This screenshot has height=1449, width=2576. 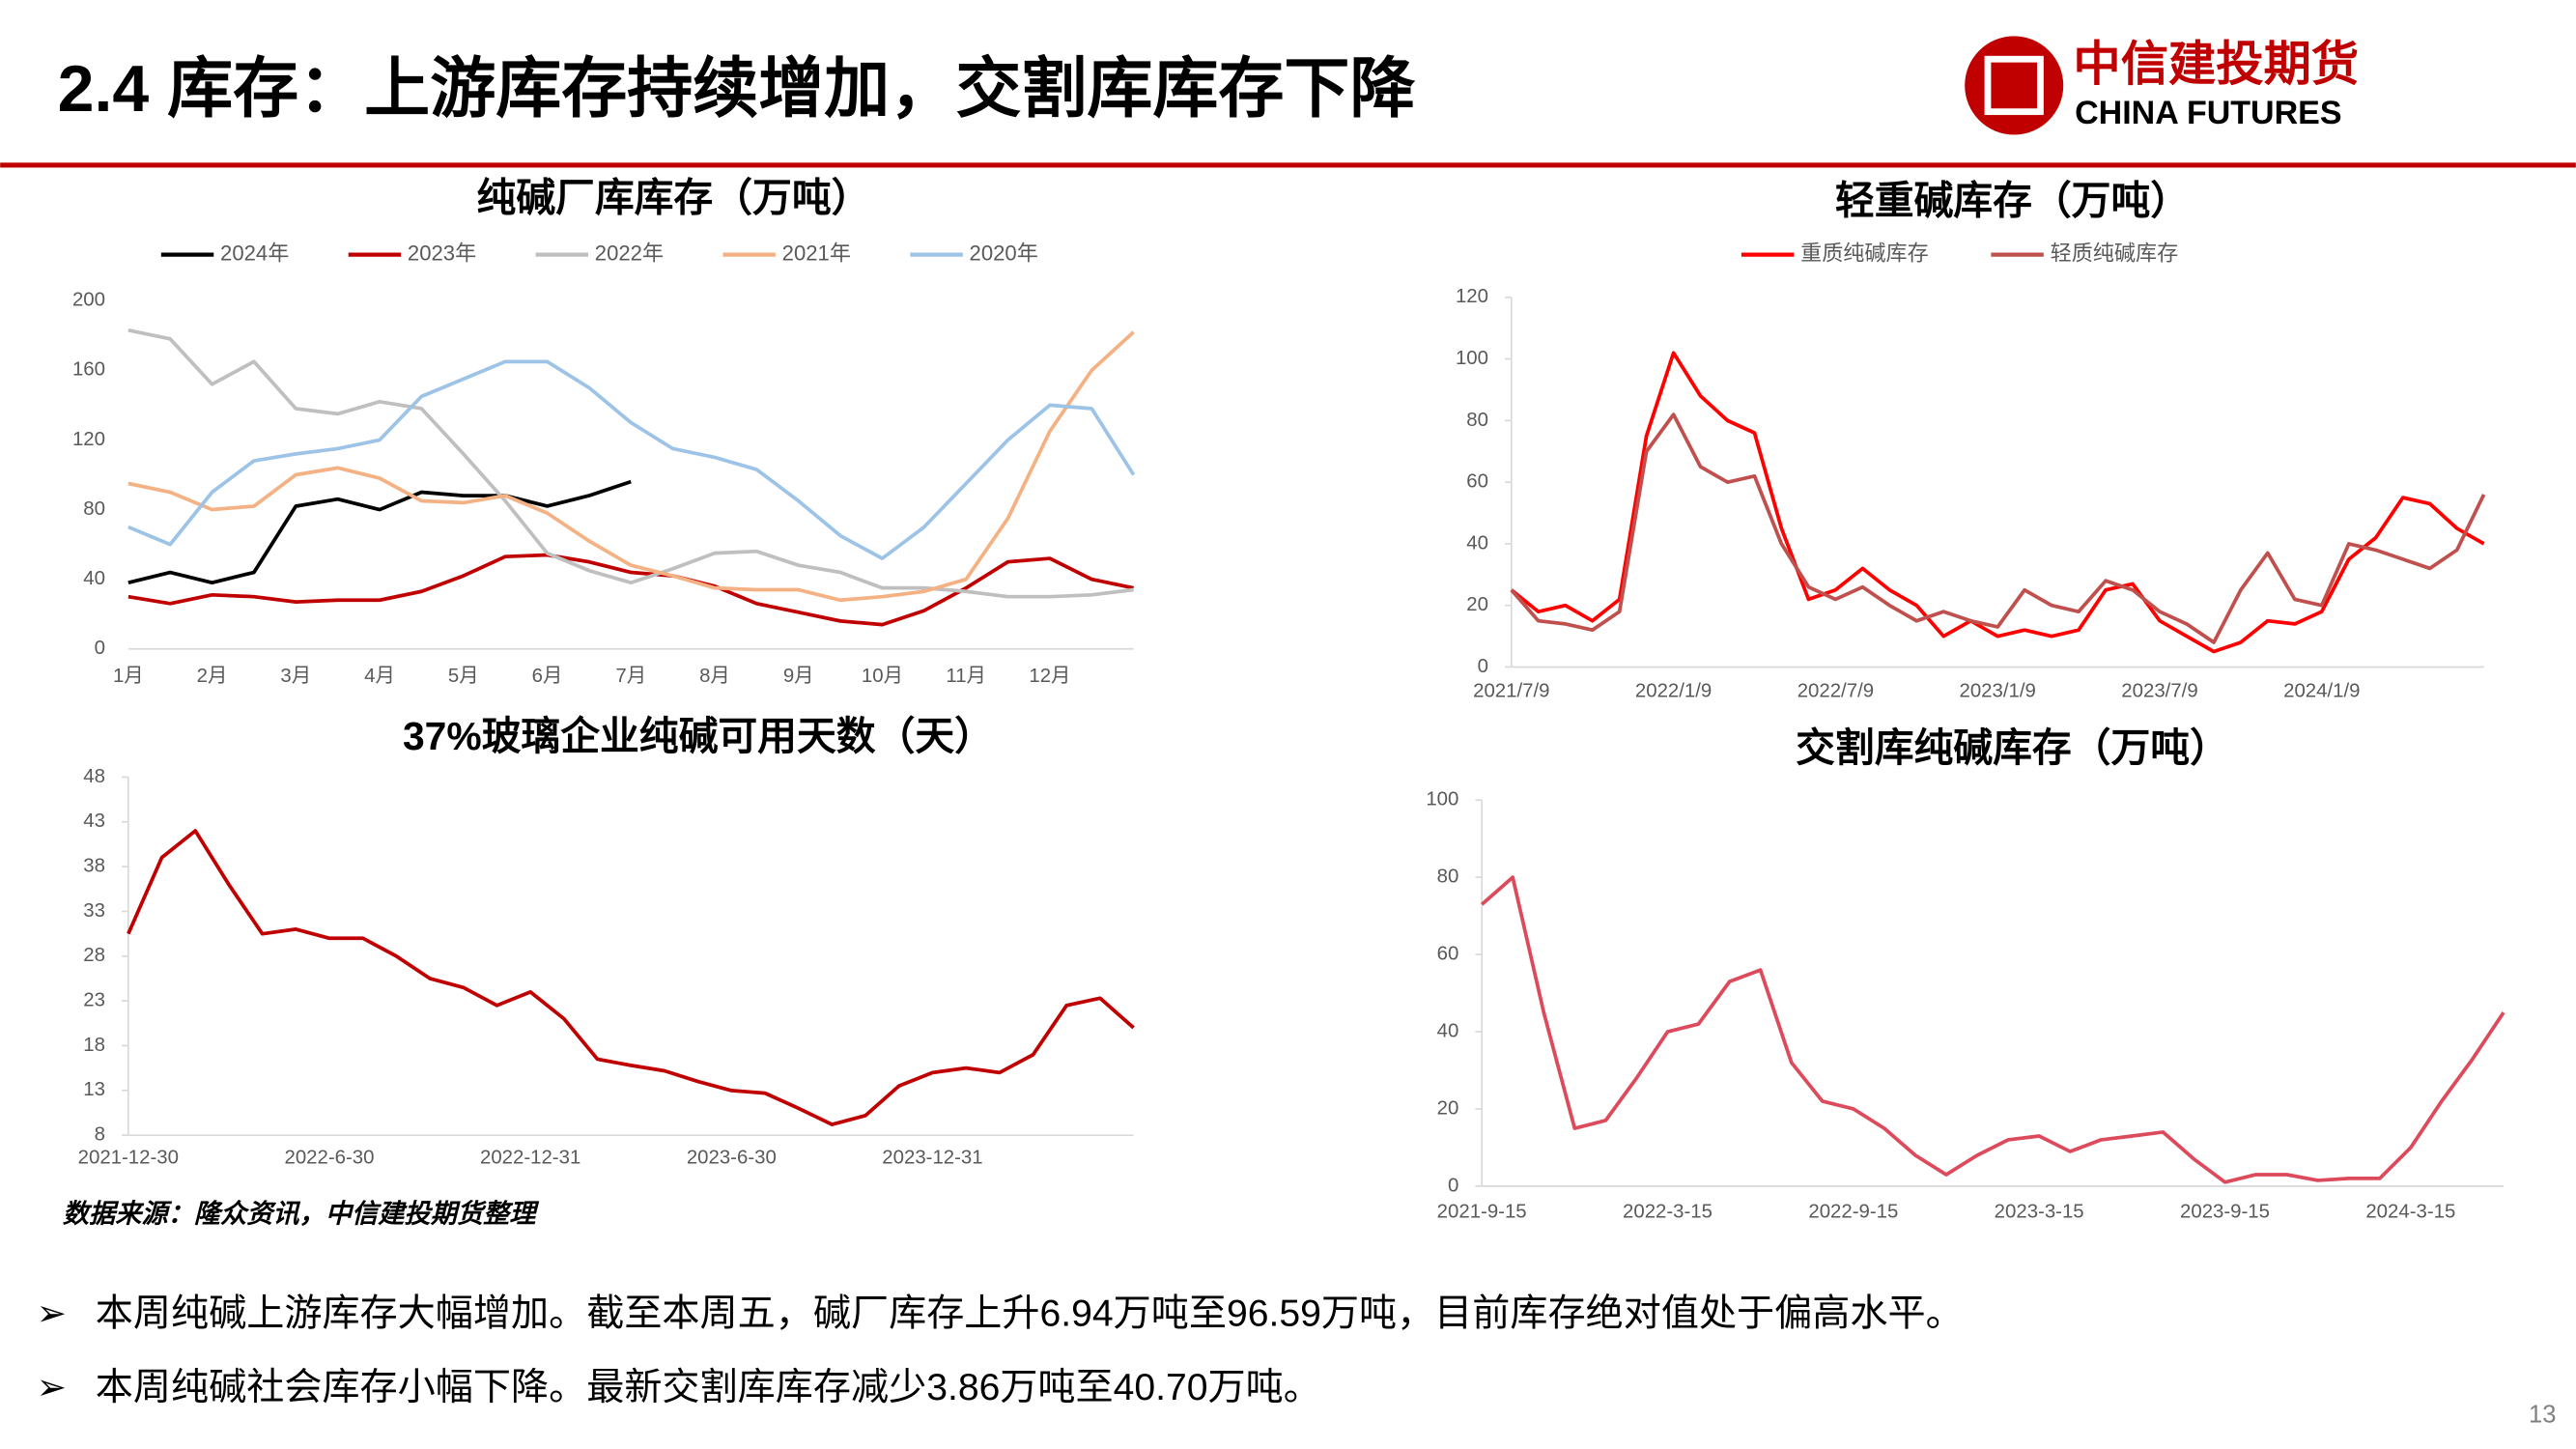 What do you see at coordinates (698, 736) in the screenshot?
I see `chart-title: 37%玻璃企业纯碱可用天数（天）` at bounding box center [698, 736].